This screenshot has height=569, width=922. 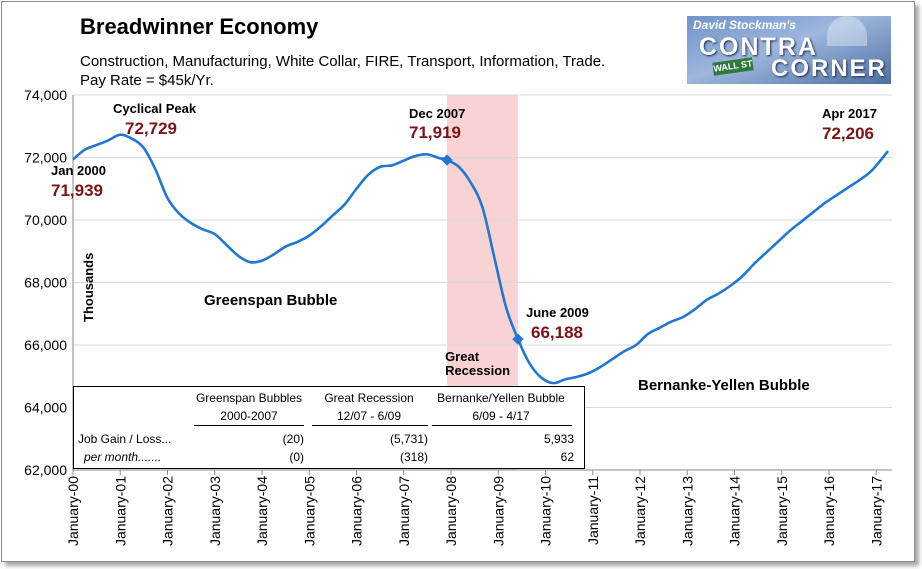 I want to click on x-tick-label: January-07, so click(x=404, y=511).